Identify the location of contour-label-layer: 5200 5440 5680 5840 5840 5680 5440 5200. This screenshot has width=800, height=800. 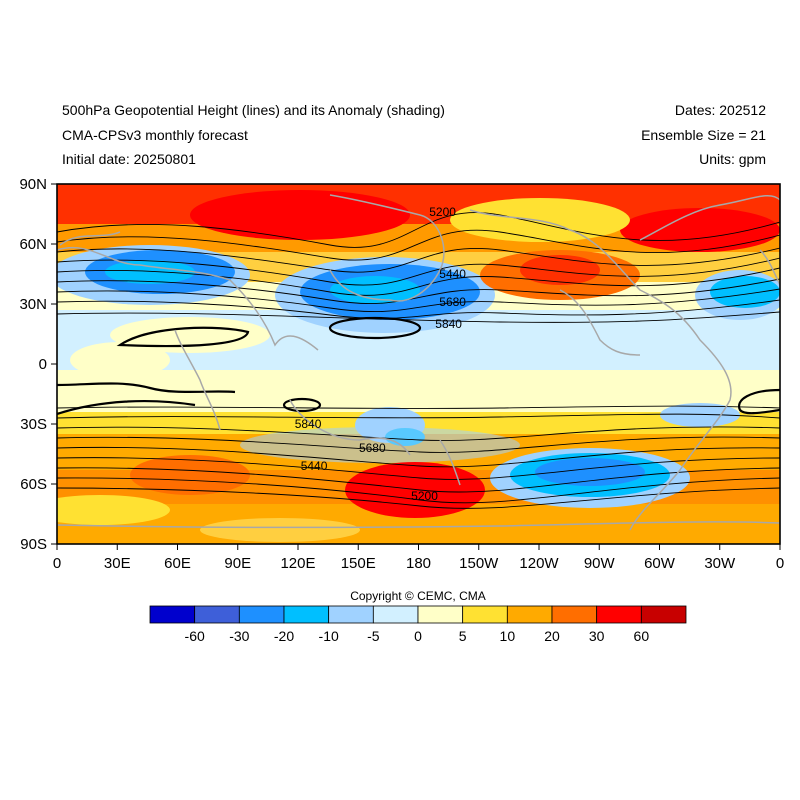
(381, 354).